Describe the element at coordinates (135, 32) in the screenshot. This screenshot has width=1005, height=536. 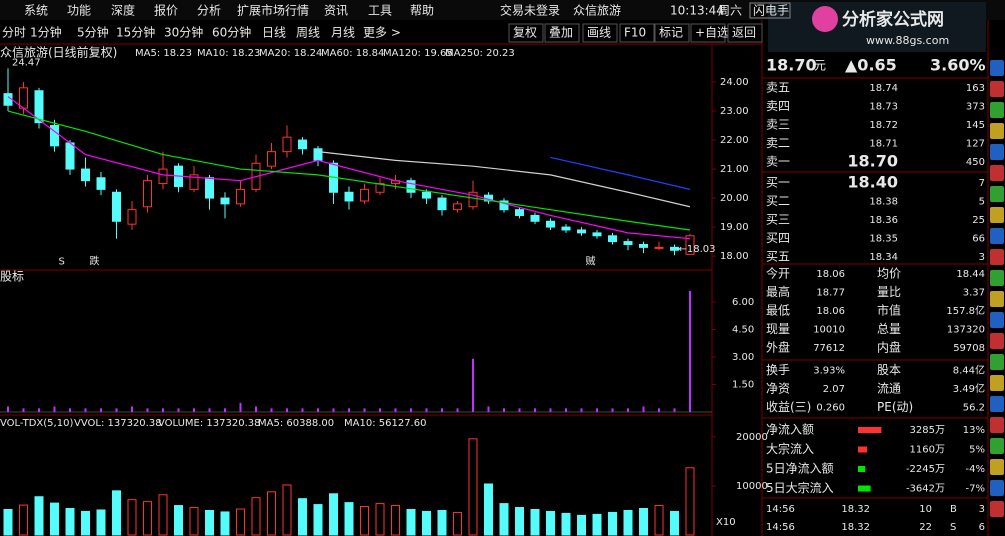
I see `period-tab: 15分钟` at that location.